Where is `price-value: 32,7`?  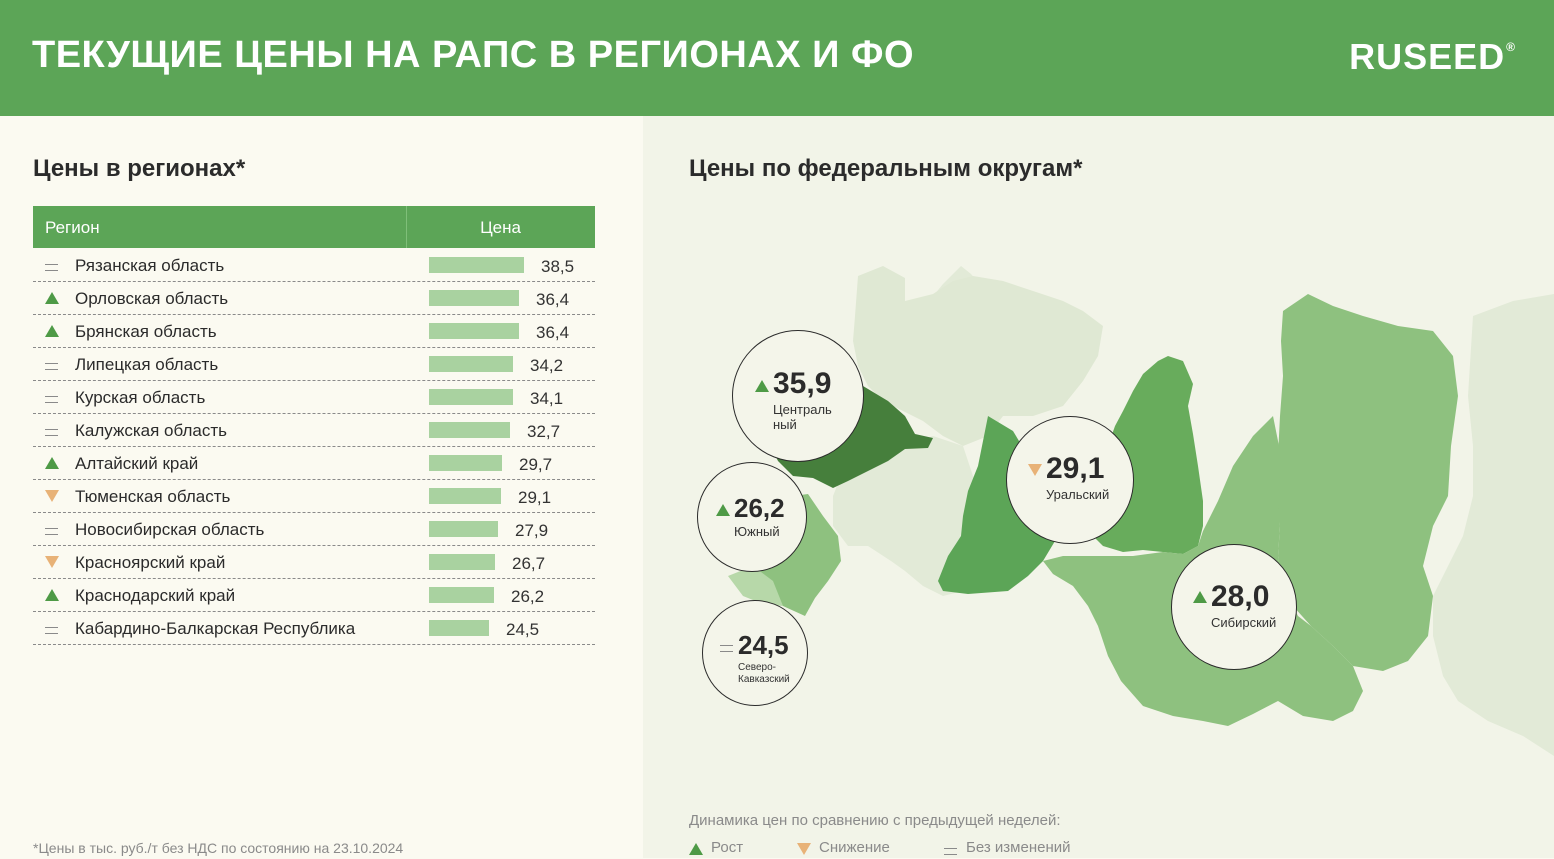 price-value: 32,7 is located at coordinates (544, 431).